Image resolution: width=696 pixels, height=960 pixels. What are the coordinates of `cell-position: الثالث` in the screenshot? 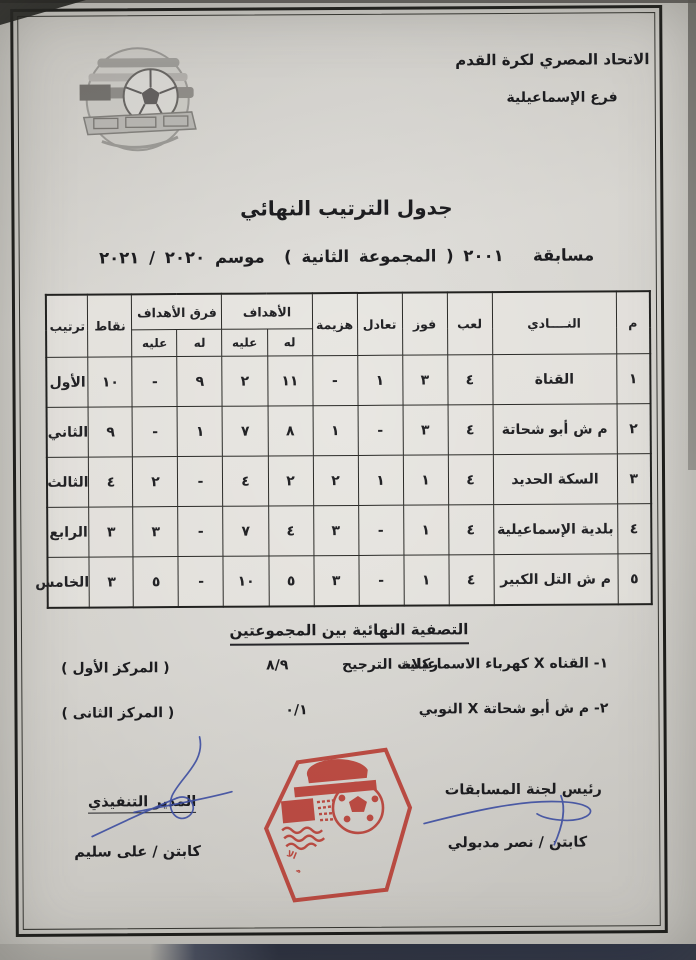 It's located at (68, 482).